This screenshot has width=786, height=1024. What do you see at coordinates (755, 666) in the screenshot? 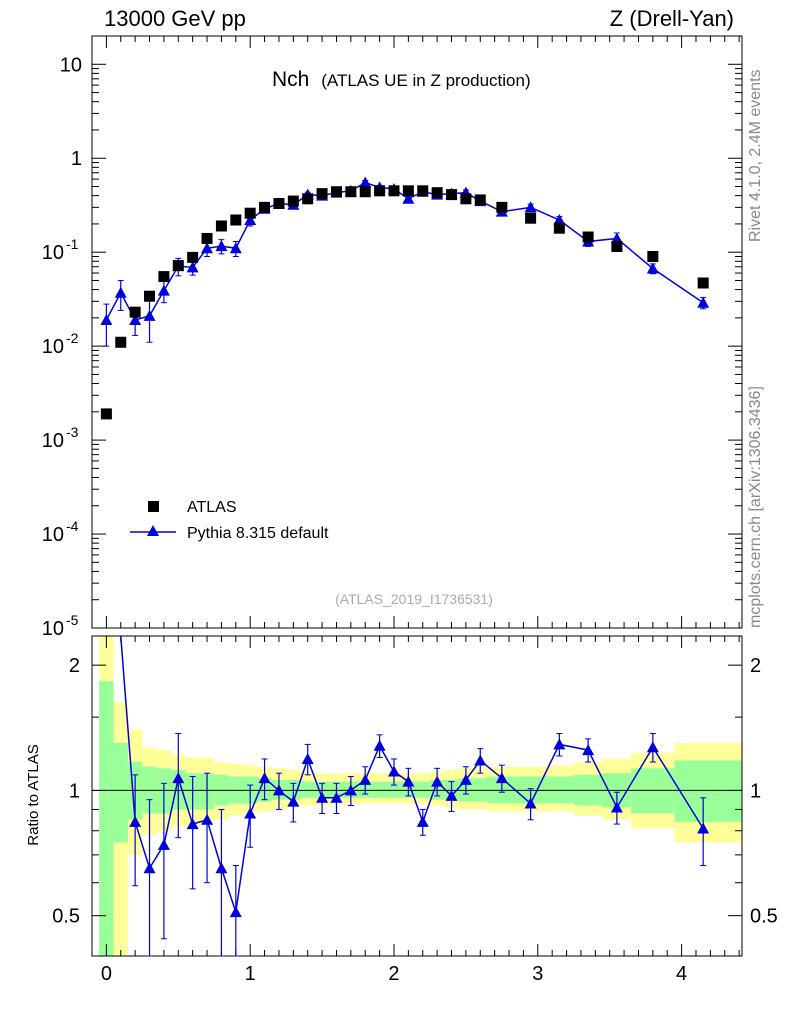
I see `ratio-tick-label-right: 2` at bounding box center [755, 666].